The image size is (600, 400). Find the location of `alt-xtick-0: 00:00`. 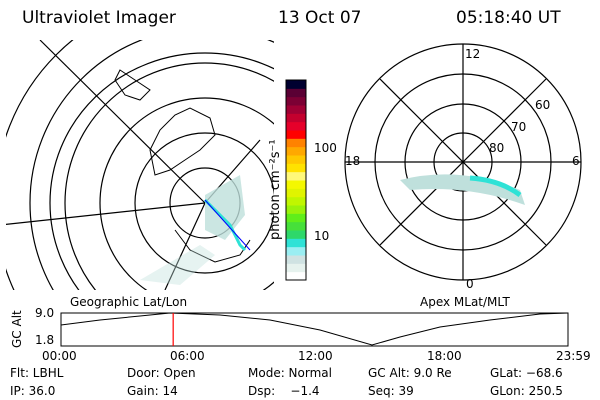

alt-xtick-0: 00:00 is located at coordinates (59, 356).